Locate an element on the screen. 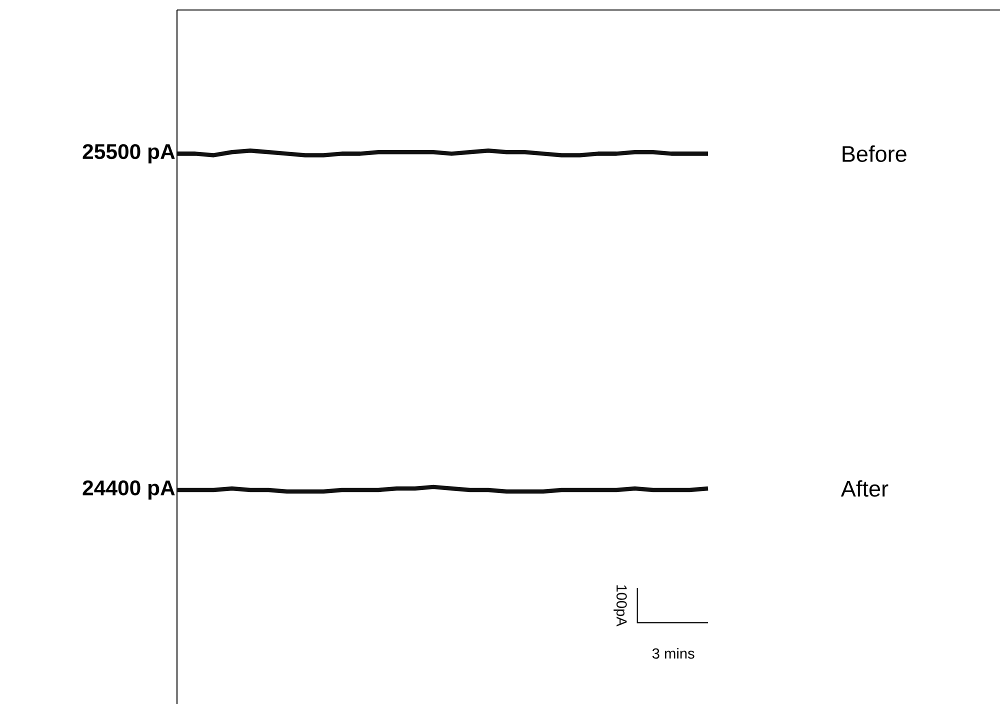 The width and height of the screenshot is (1000, 704). text: Before is located at coordinates (874, 153).